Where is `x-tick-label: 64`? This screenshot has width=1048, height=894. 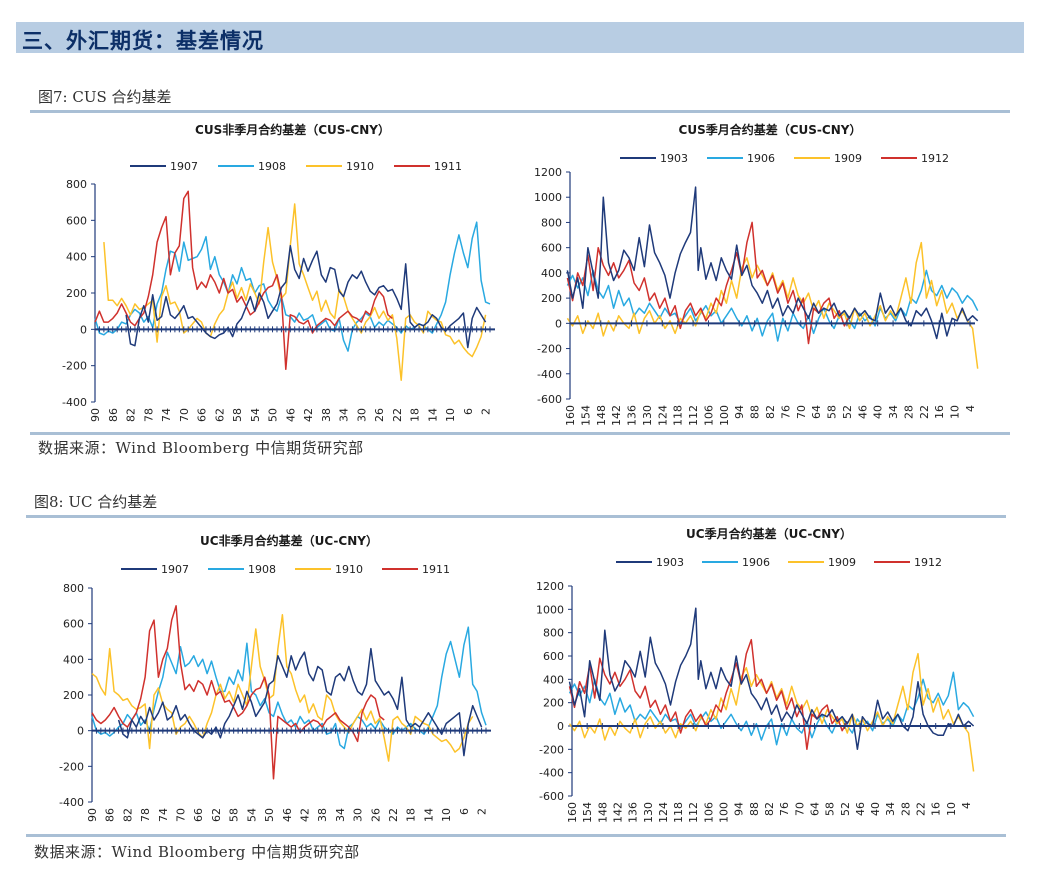
x-tick-label: 64 is located at coordinates (816, 412).